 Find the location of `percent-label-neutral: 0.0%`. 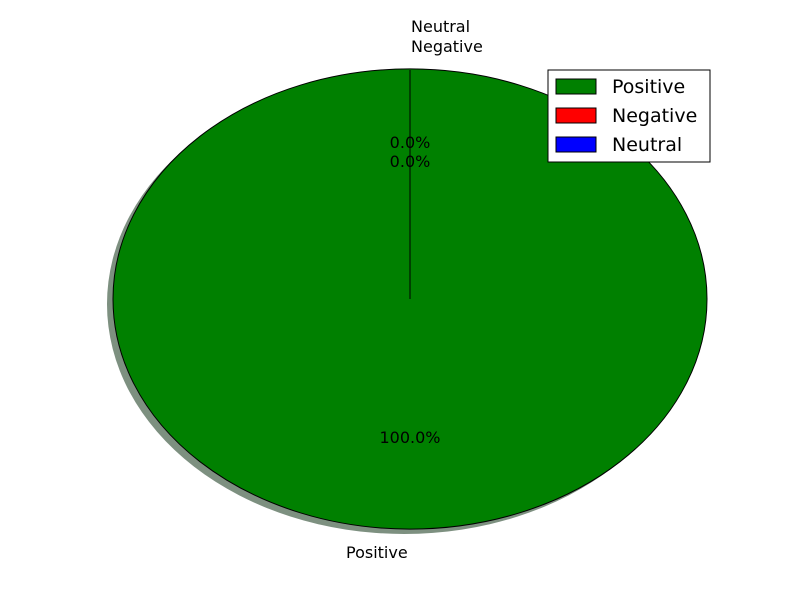

percent-label-neutral: 0.0% is located at coordinates (410, 161).